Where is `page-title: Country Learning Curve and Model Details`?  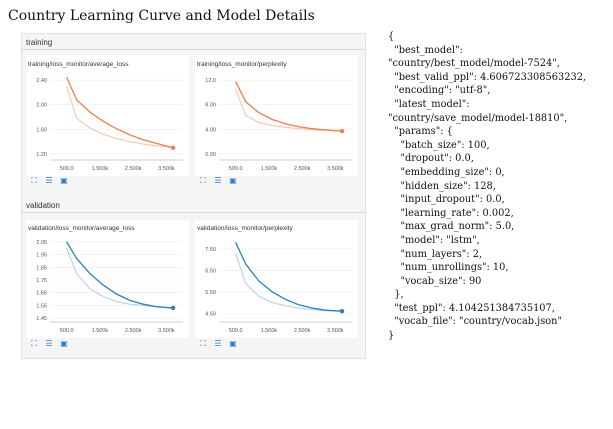
page-title: Country Learning Curve and Model Details is located at coordinates (161, 16).